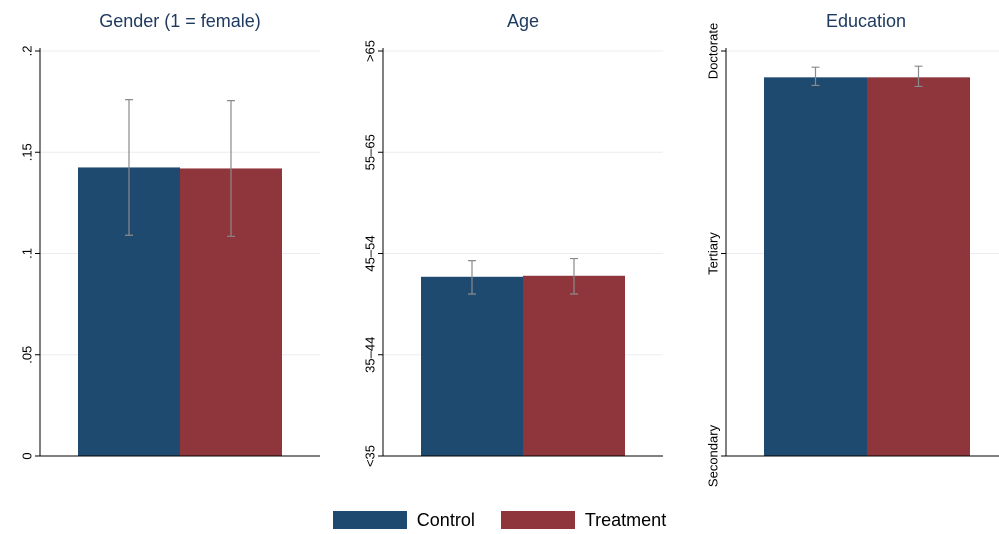 Image resolution: width=999 pixels, height=534 pixels. What do you see at coordinates (369, 520) in the screenshot?
I see `legend-swatch-control` at bounding box center [369, 520].